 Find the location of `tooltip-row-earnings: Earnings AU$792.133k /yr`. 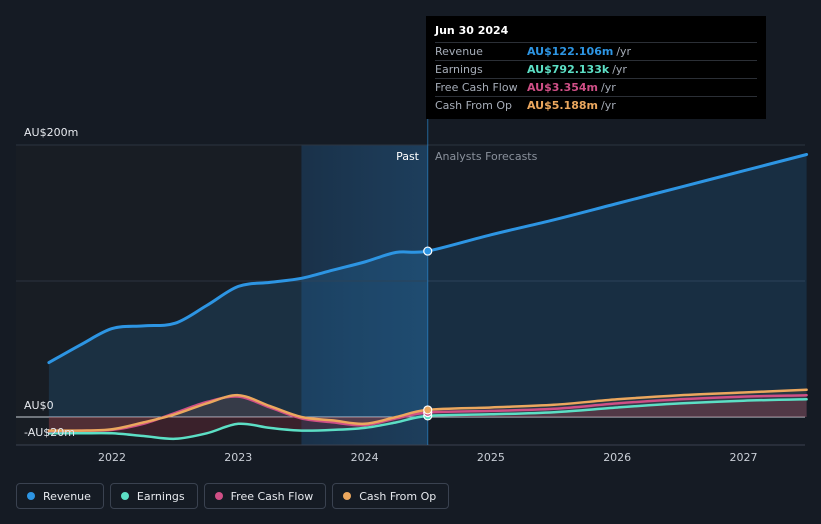

tooltip-row-earnings: Earnings AU$792.133k /yr is located at coordinates (596, 69).